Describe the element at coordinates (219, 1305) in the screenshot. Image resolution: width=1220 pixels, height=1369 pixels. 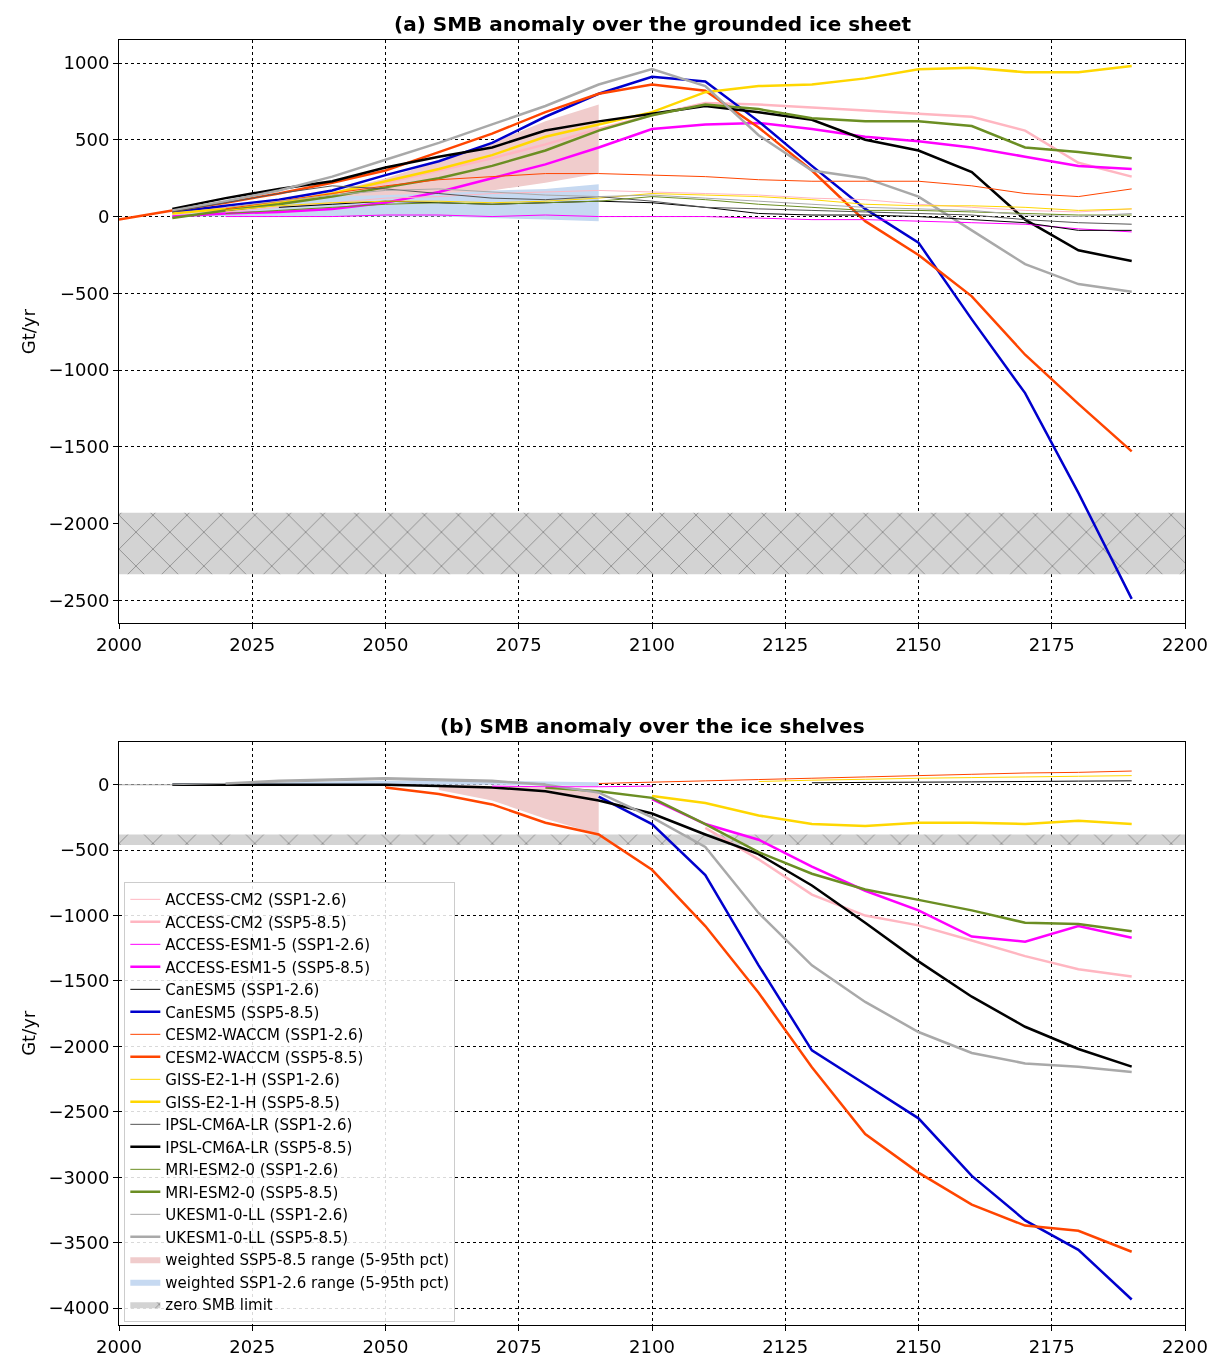
I see `legend-label: zero SMB limit` at that location.